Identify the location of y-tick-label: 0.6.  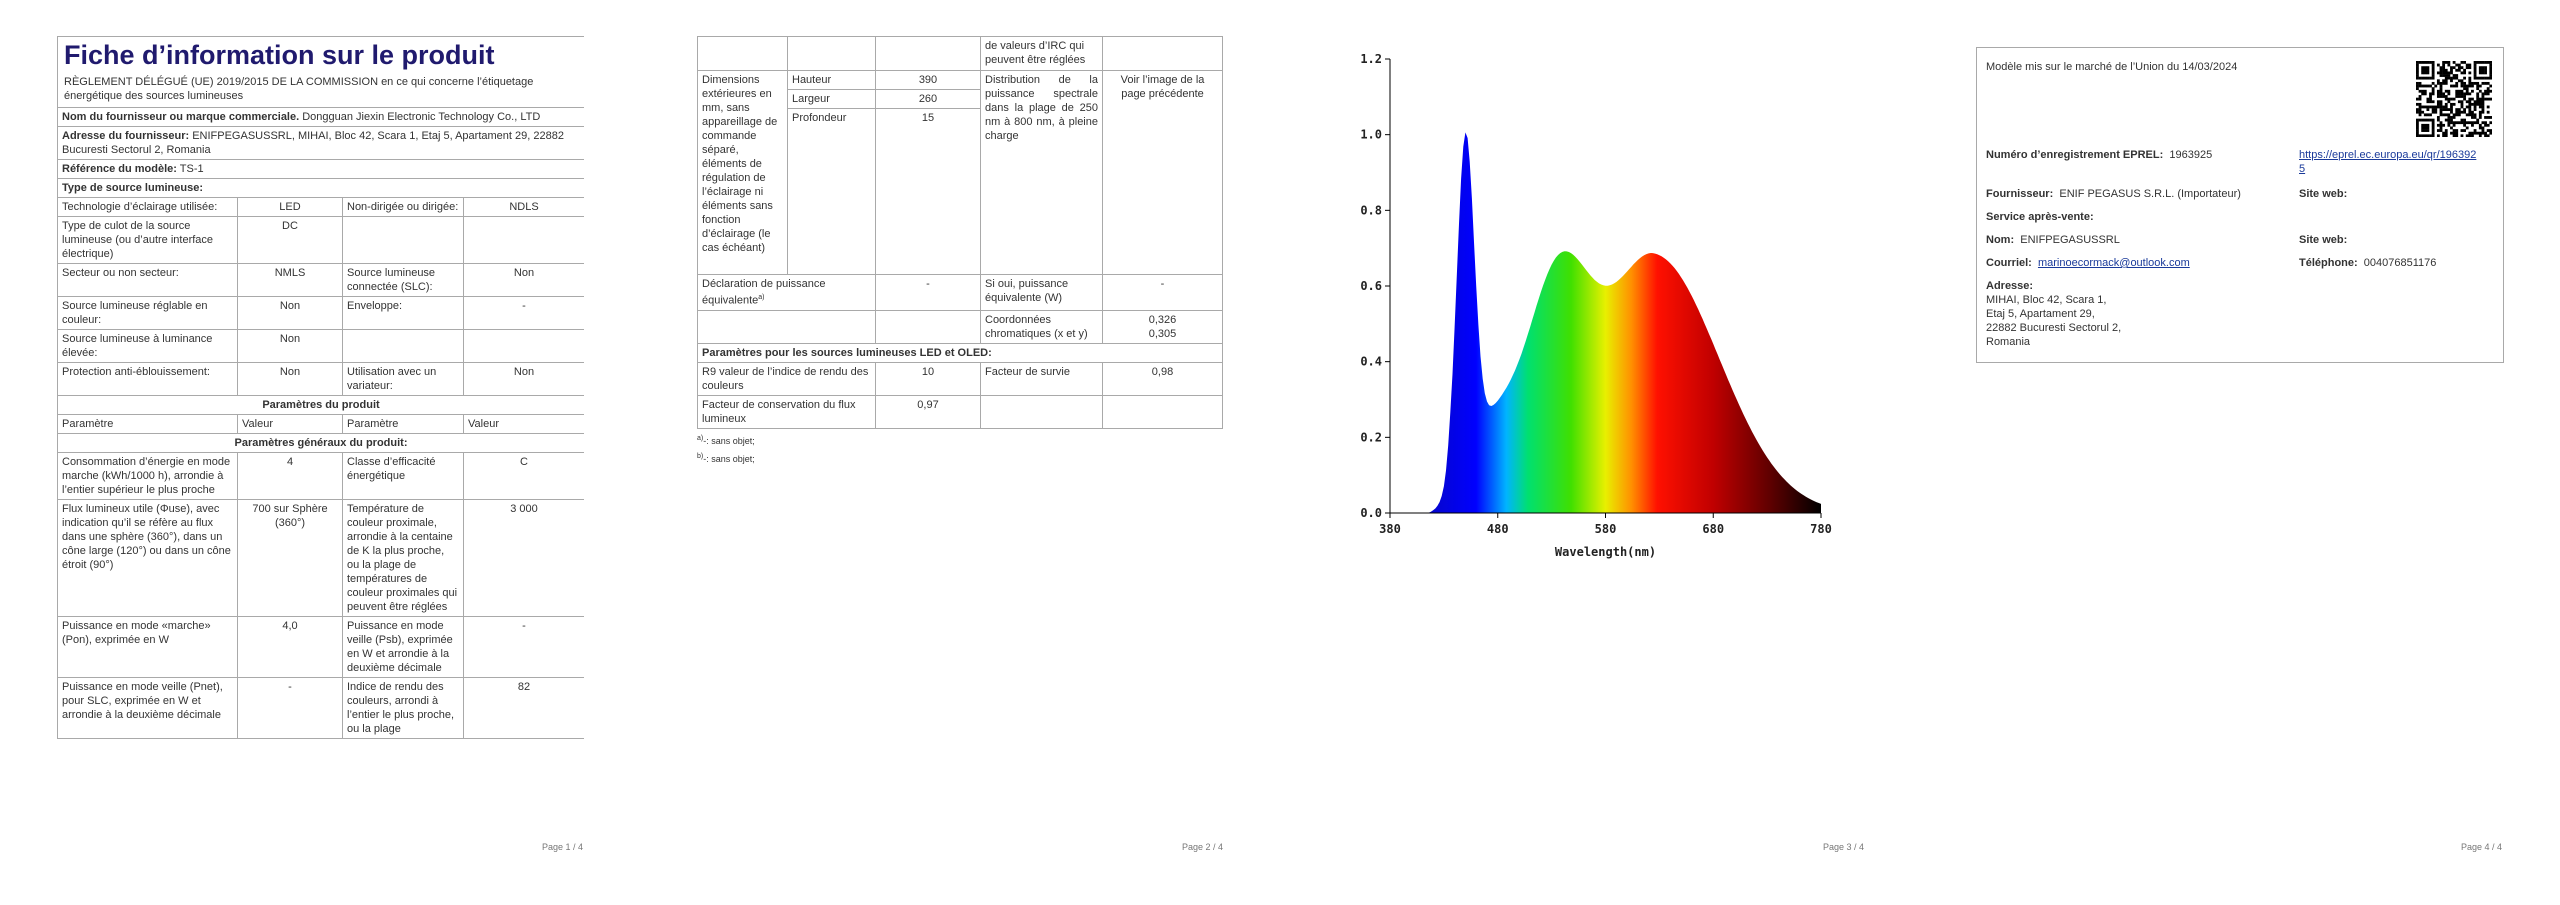
(1371, 286).